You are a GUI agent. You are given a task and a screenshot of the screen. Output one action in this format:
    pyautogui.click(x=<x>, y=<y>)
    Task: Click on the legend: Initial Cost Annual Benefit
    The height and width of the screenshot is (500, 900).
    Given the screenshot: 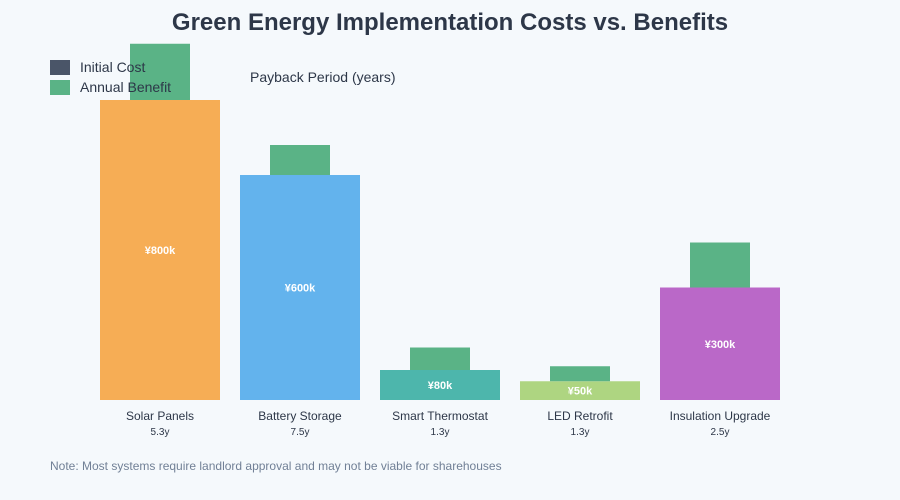 What is the action you would take?
    pyautogui.click(x=110, y=77)
    